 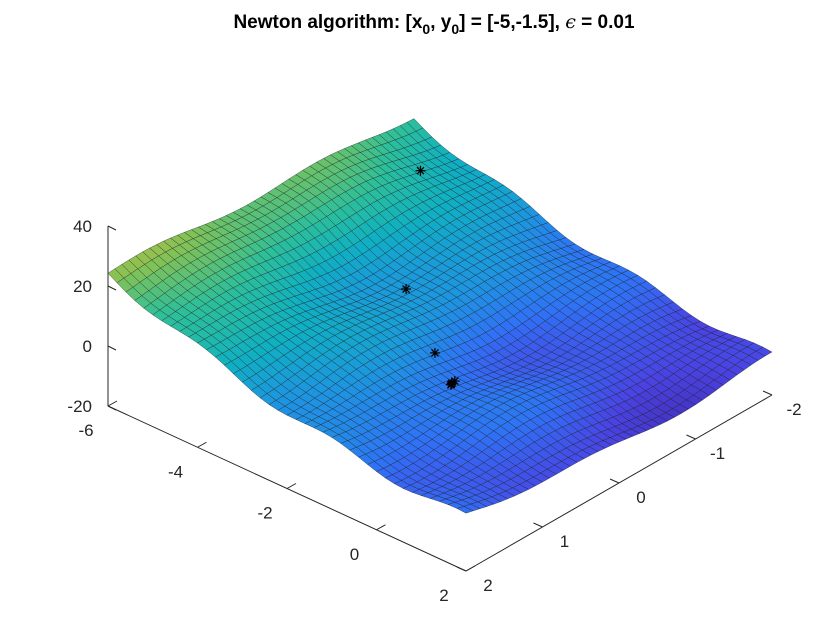 I want to click on y-tick-label: 2, so click(x=487, y=585).